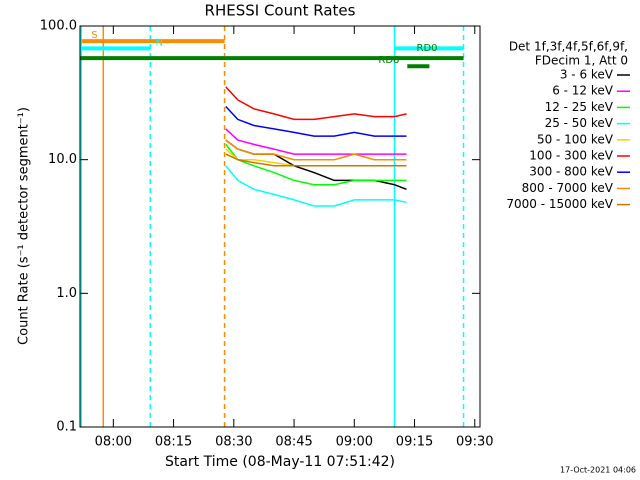  Describe the element at coordinates (579, 123) in the screenshot. I see `legend-label: 25 - 50 keV` at that location.